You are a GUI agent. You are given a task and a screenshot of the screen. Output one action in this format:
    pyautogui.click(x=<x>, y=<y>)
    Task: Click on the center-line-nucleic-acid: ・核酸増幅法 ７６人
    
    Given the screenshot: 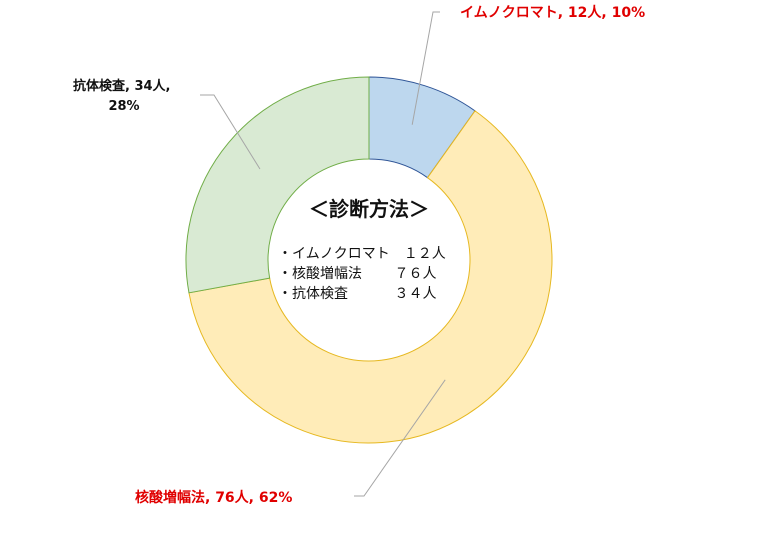 What is the action you would take?
    pyautogui.click(x=357, y=274)
    